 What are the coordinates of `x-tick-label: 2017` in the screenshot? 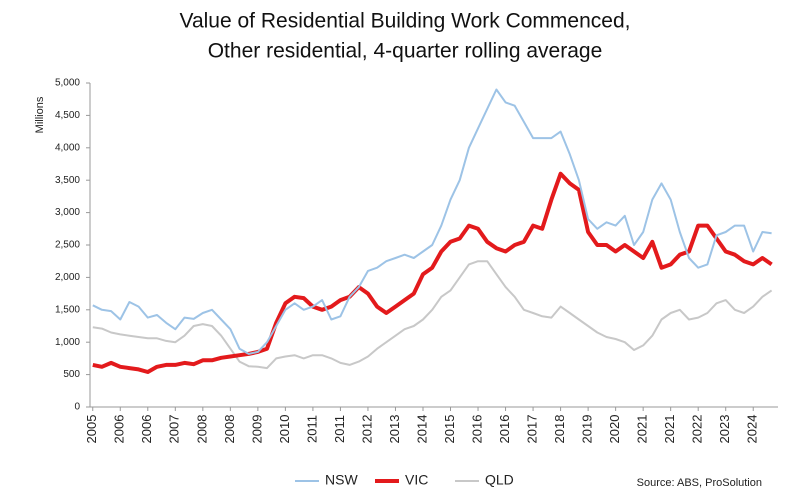 It's located at (532, 429).